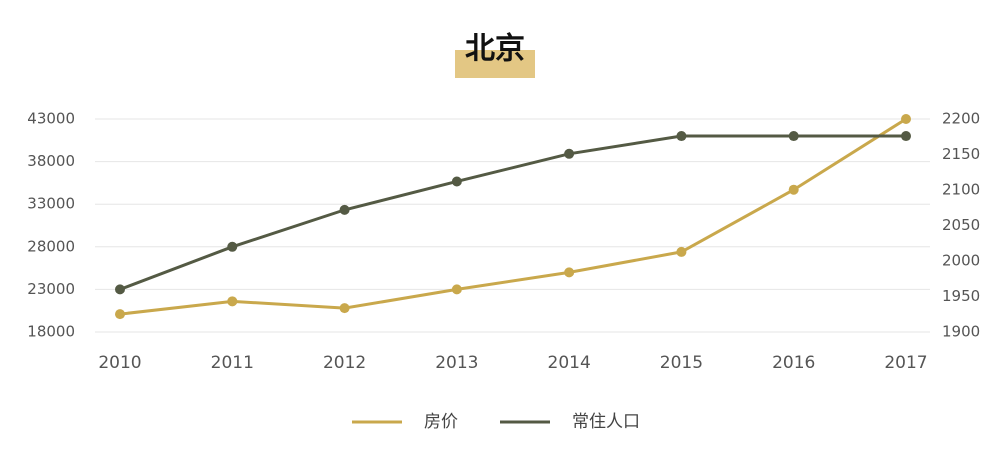  Describe the element at coordinates (569, 363) in the screenshot. I see `x-tick-label: 2014` at that location.